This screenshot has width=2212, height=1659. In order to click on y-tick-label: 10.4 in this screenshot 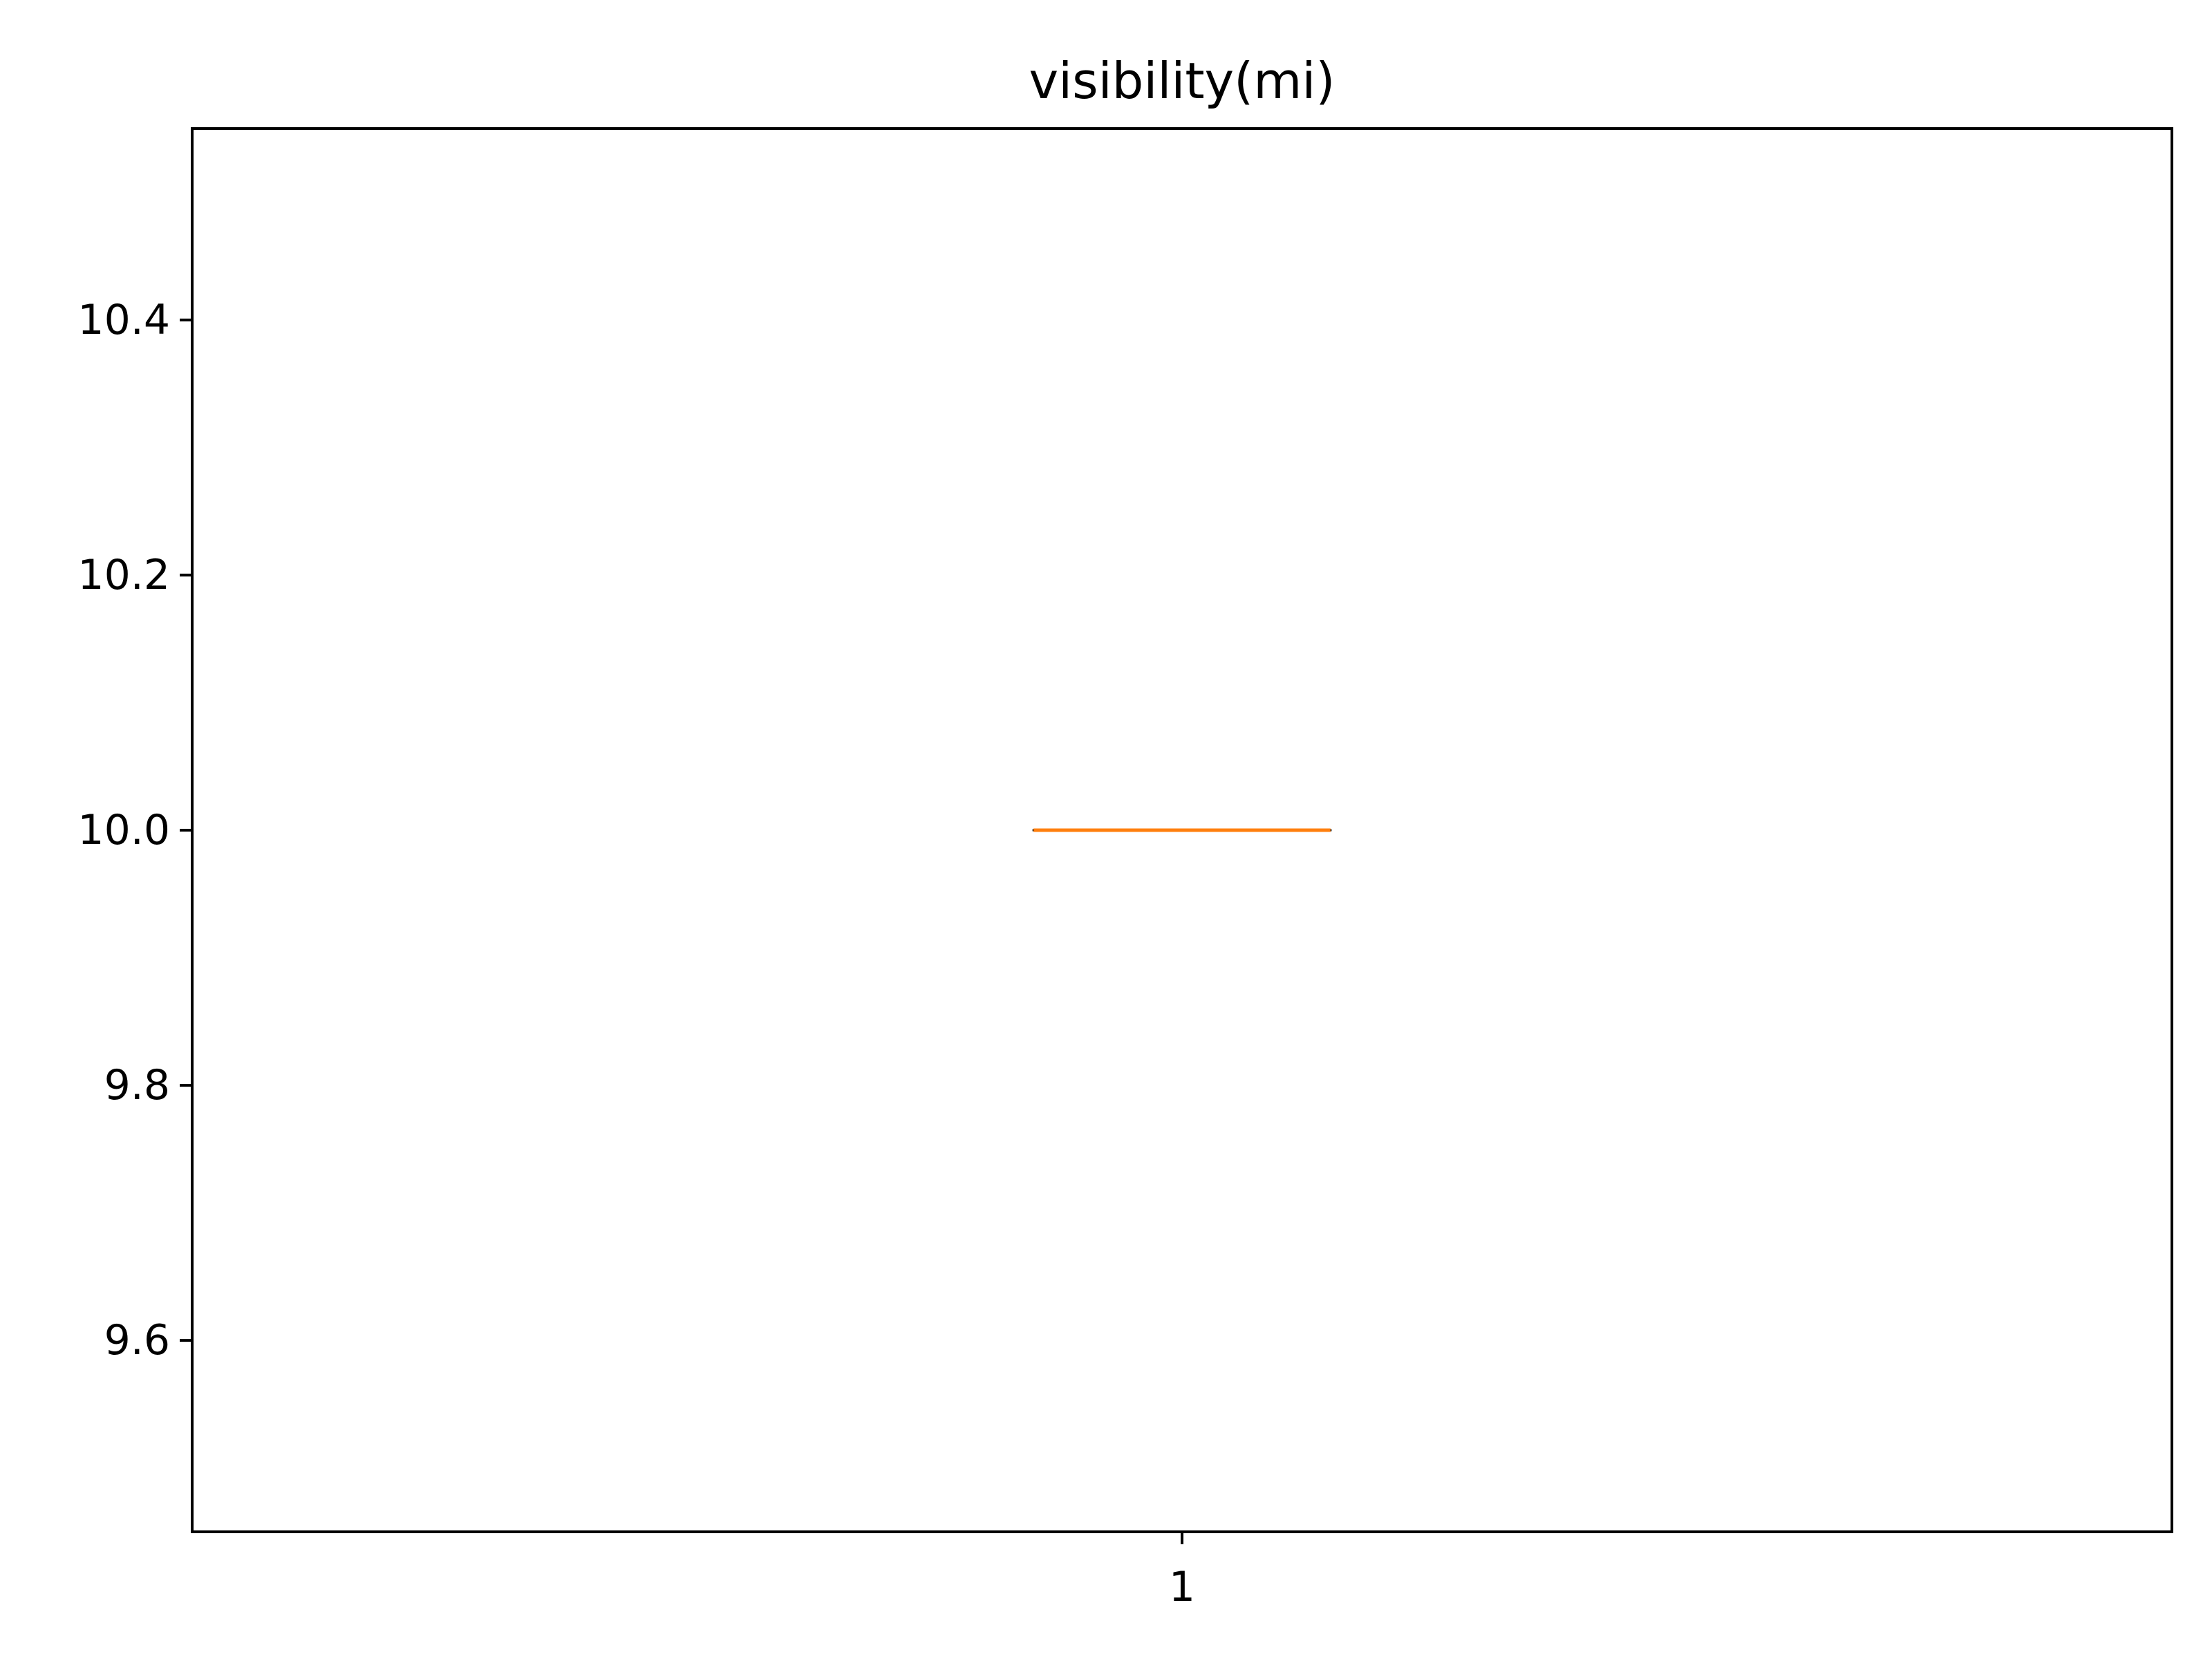, I will do `click(123, 320)`.